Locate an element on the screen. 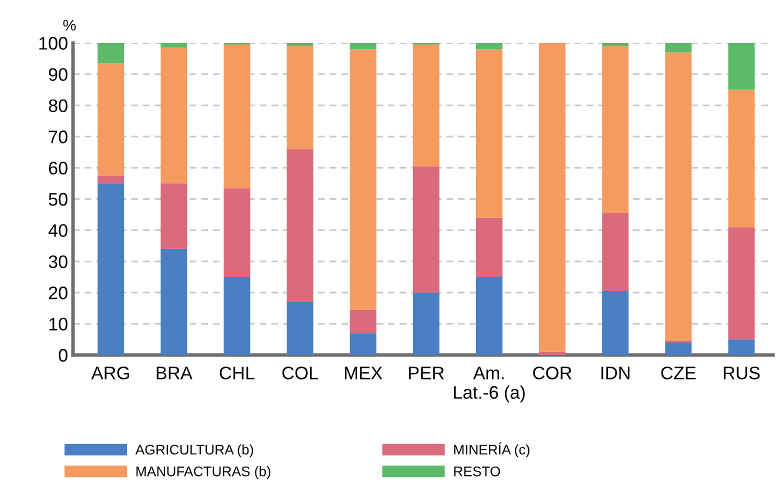 Image resolution: width=784 pixels, height=483 pixels. x-tick-label: Am. Lat.-6 (a) is located at coordinates (489, 384).